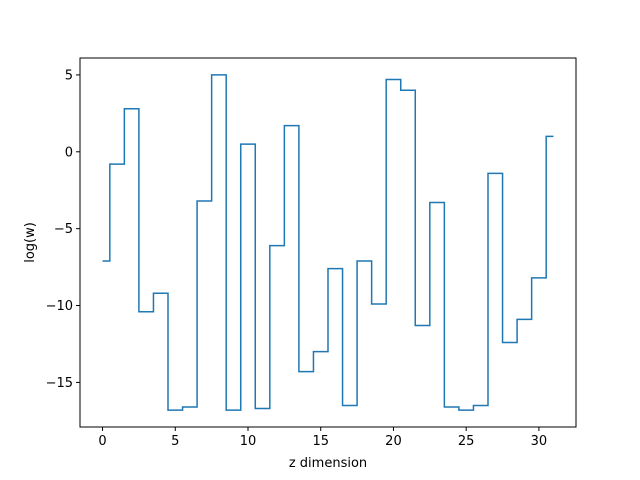 The width and height of the screenshot is (640, 480). What do you see at coordinates (59, 383) in the screenshot?
I see `y-tick-label: −15` at bounding box center [59, 383].